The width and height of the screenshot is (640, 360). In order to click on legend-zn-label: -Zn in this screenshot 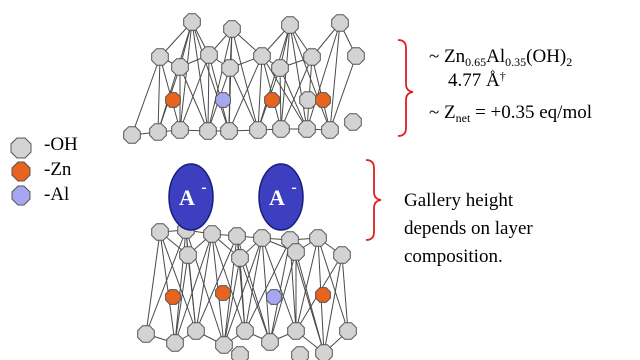, I will do `click(58, 169)`.